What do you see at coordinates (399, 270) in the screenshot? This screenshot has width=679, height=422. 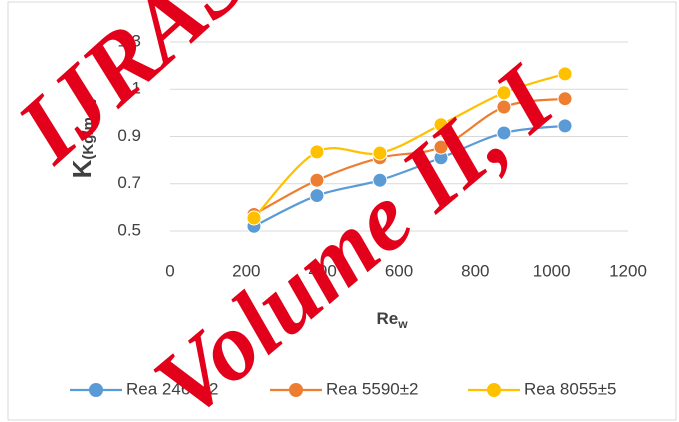 I see `x-tick-label: 600` at bounding box center [399, 270].